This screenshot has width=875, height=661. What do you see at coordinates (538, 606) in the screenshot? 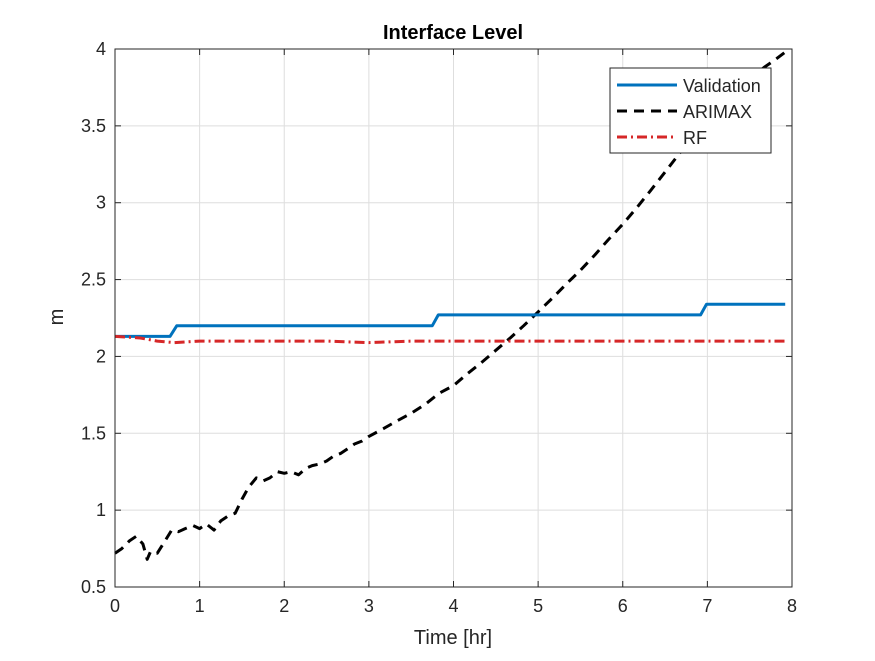
I see `x-tick-label: 5` at bounding box center [538, 606].